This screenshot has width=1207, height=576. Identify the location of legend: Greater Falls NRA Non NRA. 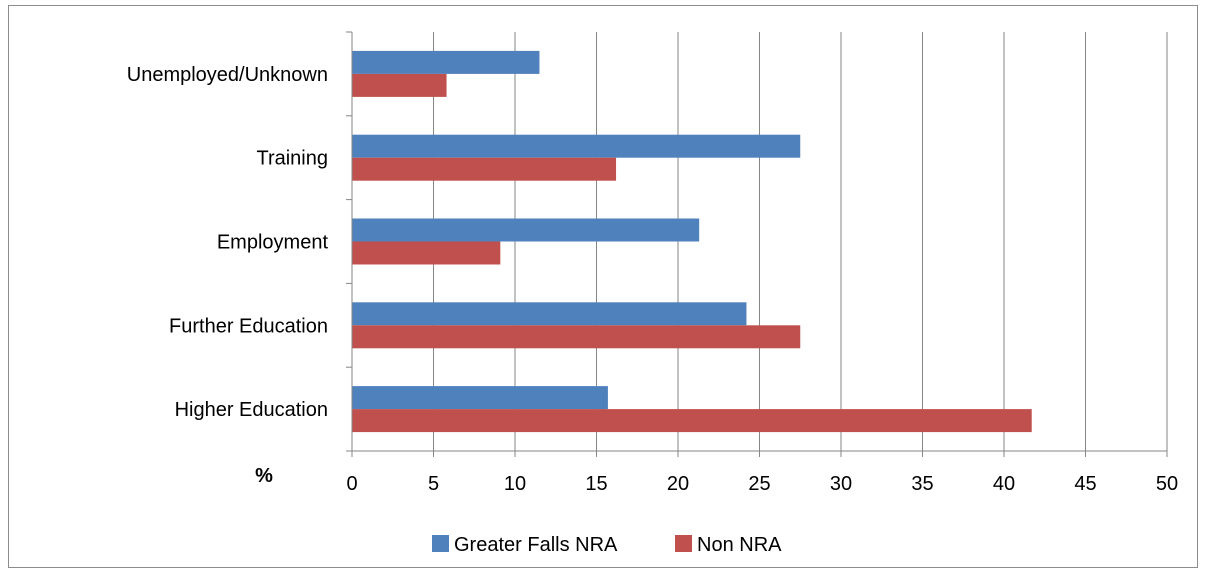
(607, 545).